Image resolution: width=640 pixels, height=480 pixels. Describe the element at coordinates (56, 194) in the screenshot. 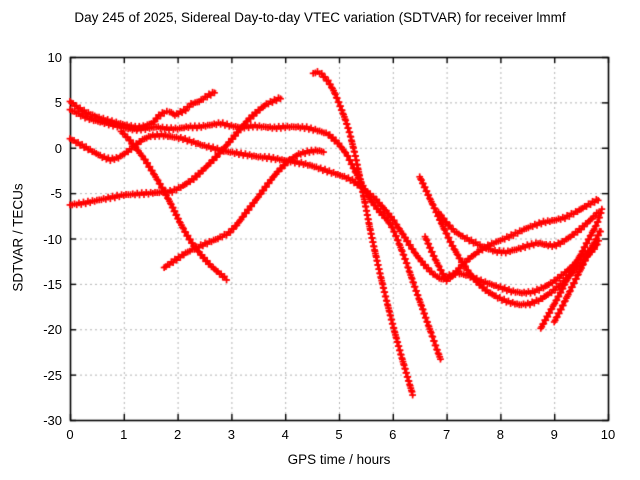

I see `y-tick-label: -5` at that location.